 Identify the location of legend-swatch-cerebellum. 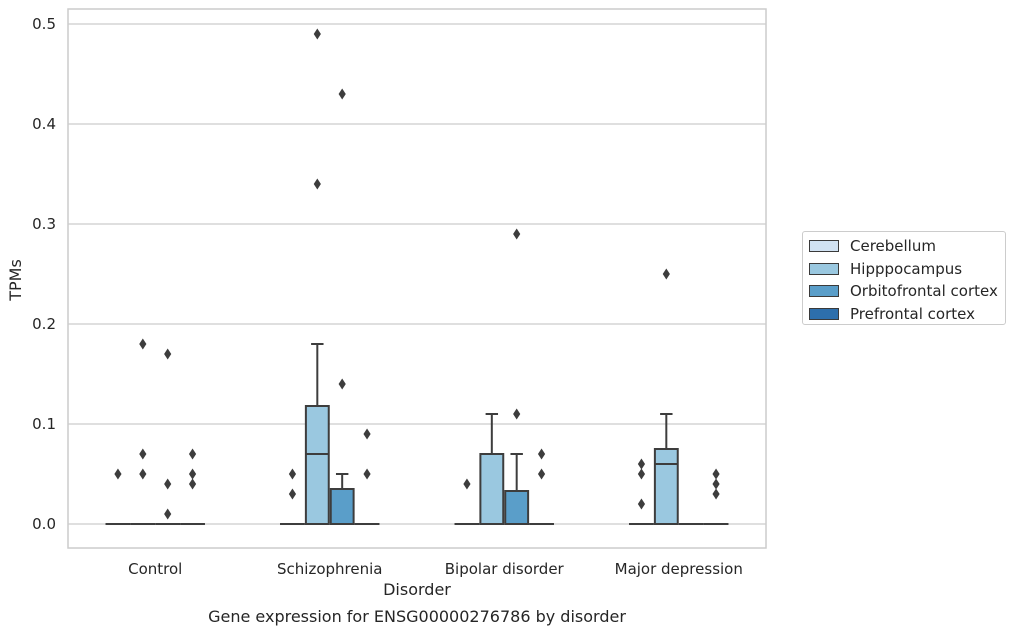
(824, 246).